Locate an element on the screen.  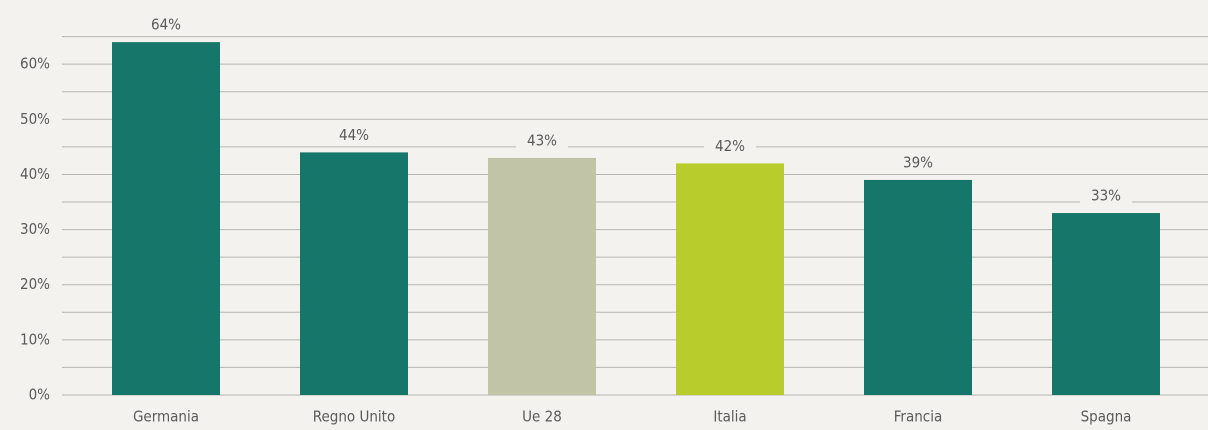
value-label: 33% is located at coordinates (1106, 196).